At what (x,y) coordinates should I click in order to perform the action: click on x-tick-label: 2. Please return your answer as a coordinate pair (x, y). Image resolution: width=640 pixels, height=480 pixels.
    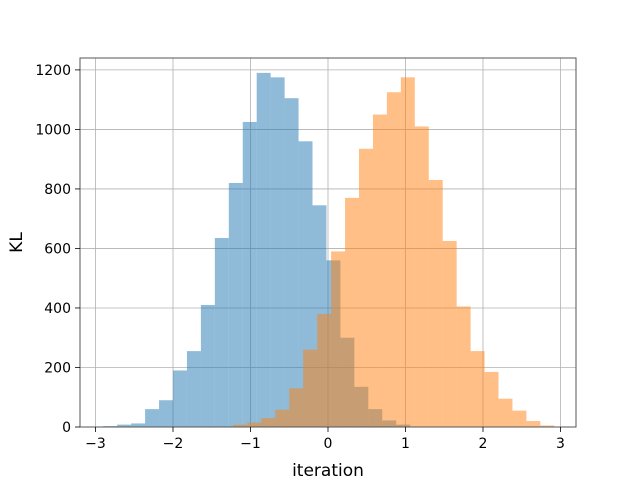
    Looking at the image, I should click on (483, 444).